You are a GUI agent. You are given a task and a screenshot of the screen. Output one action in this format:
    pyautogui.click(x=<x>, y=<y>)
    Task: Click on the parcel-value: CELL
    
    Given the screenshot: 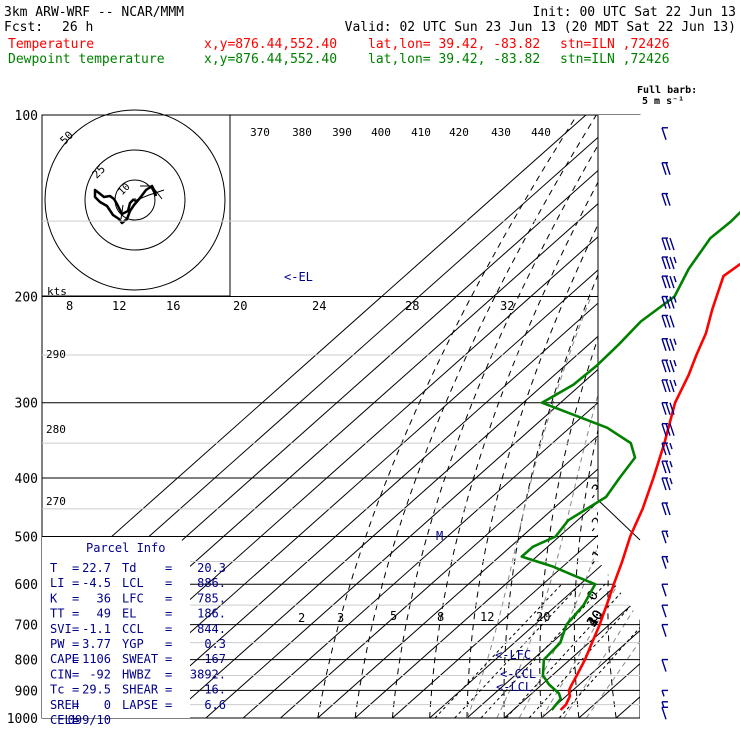 What is the action you would take?
    pyautogui.click(x=64, y=720)
    